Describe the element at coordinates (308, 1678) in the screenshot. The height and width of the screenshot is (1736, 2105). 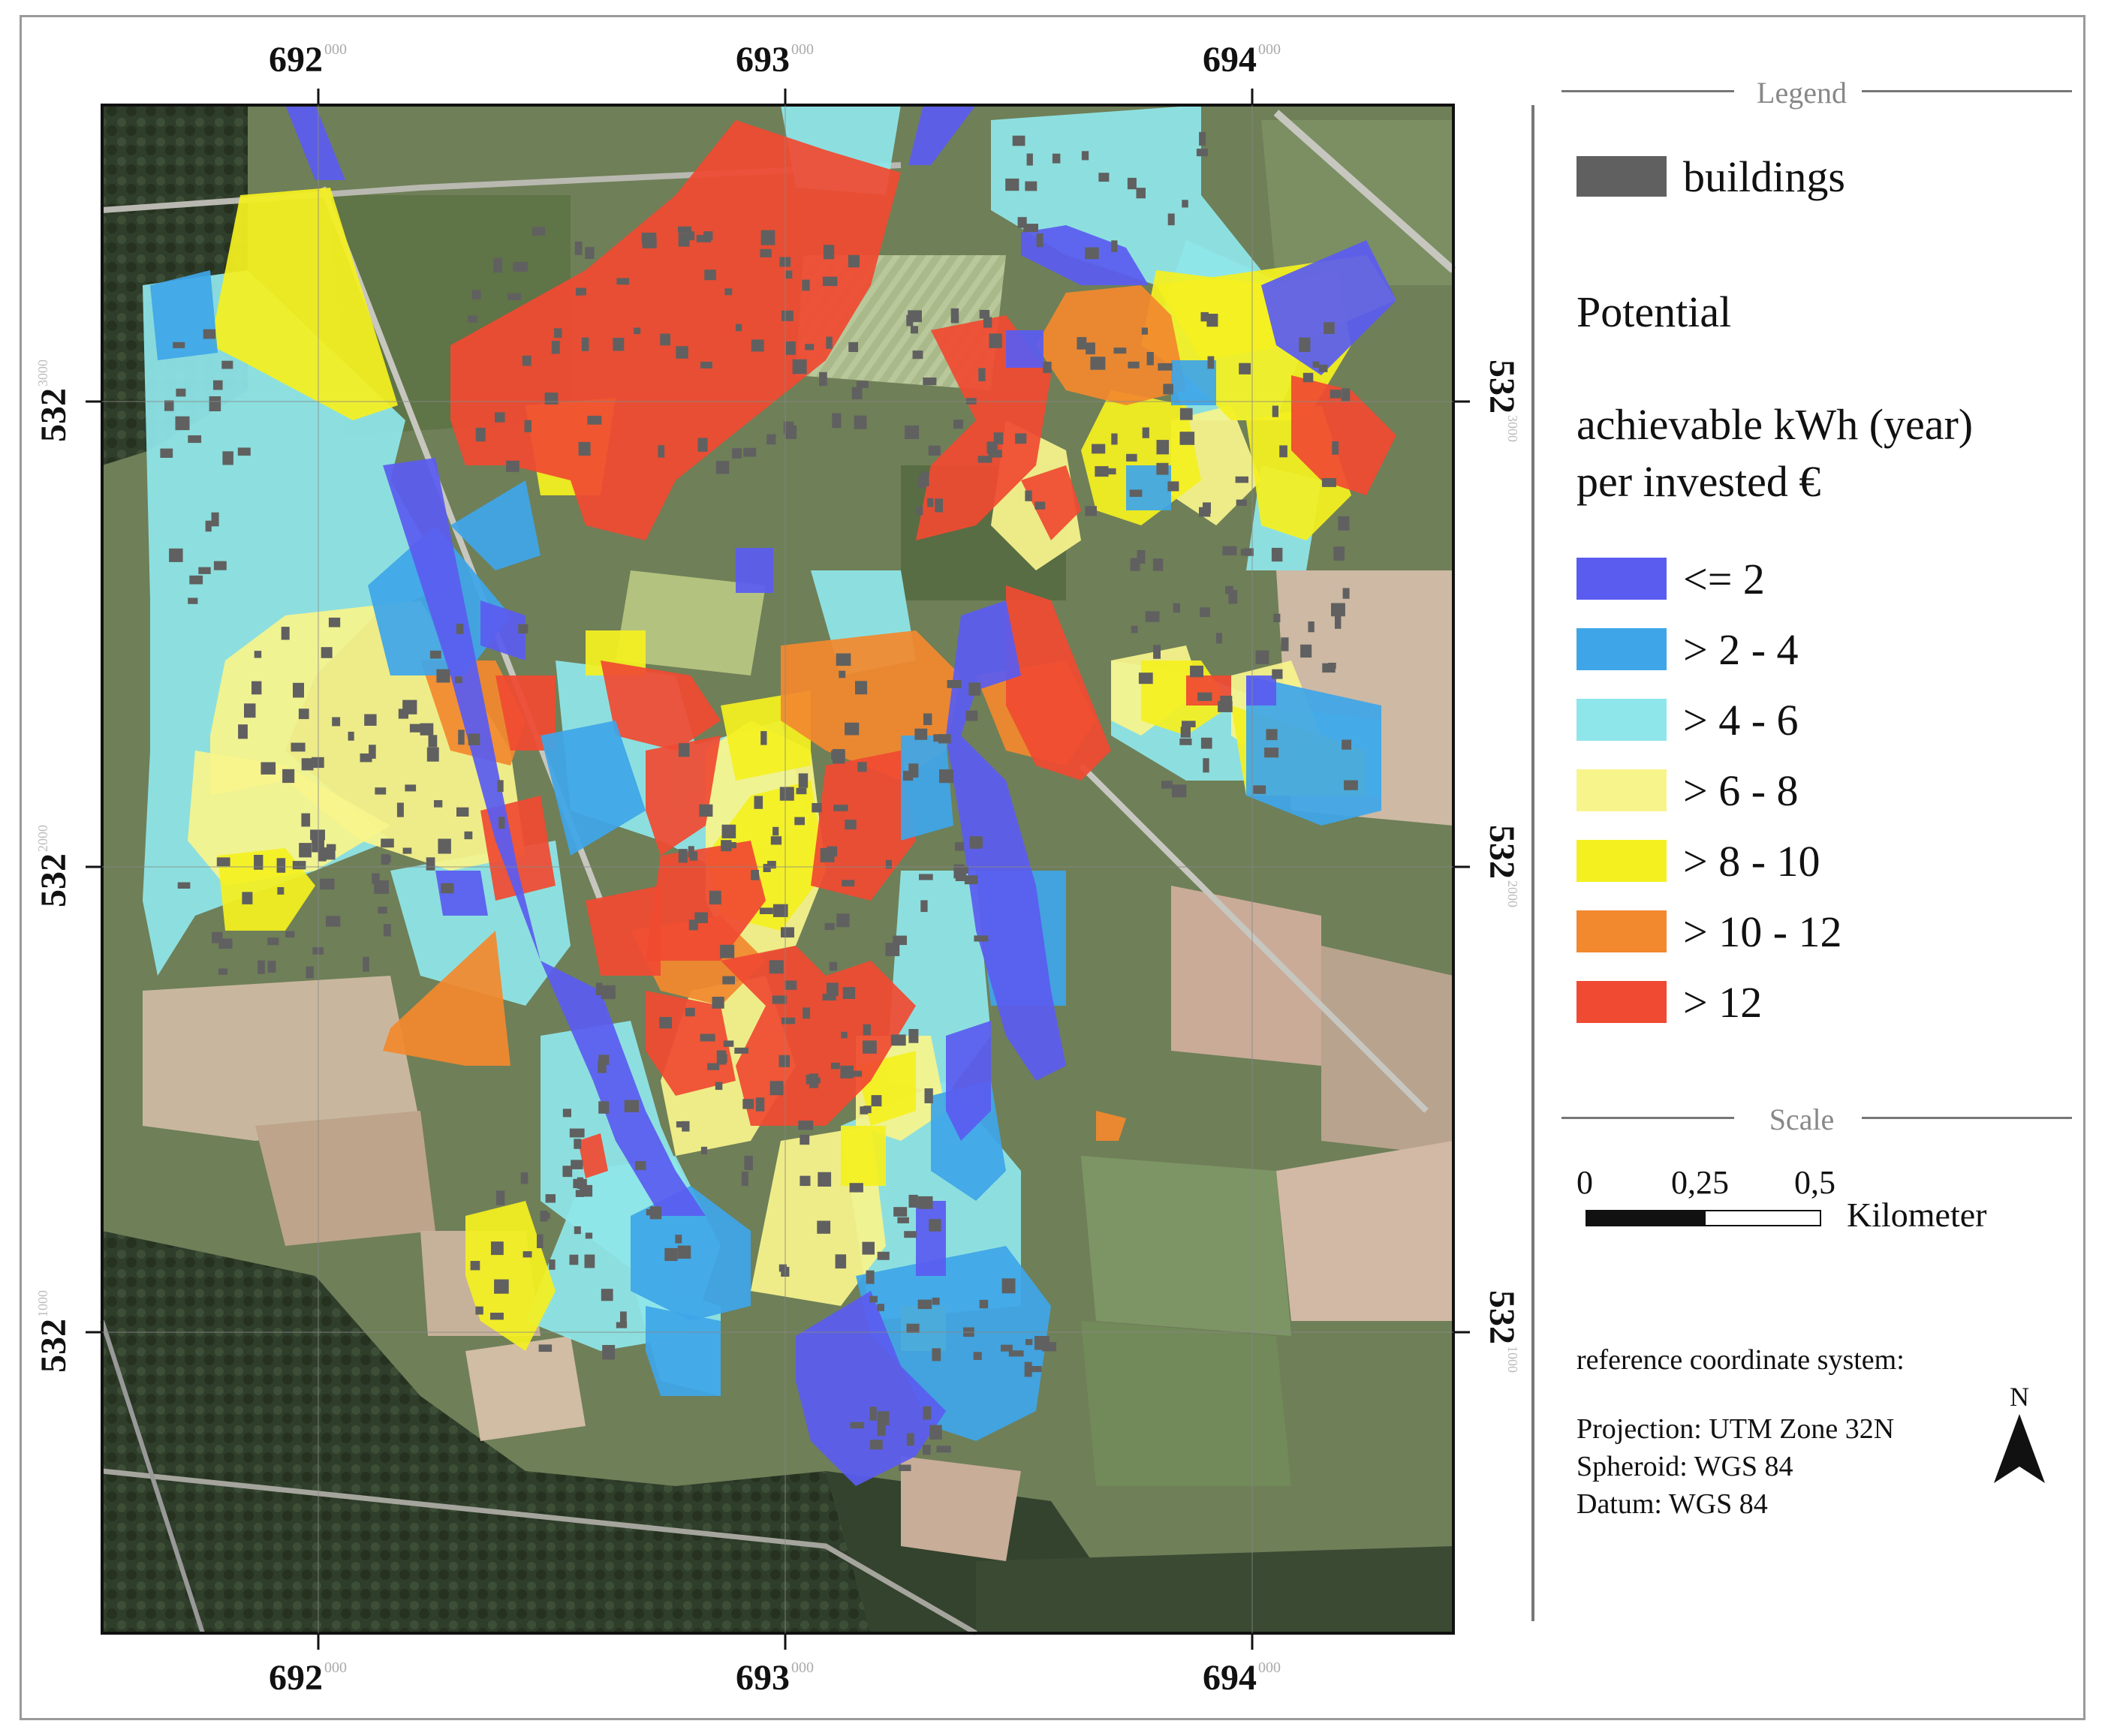
I see `x-tick-bottom-692: 692 000` at that location.